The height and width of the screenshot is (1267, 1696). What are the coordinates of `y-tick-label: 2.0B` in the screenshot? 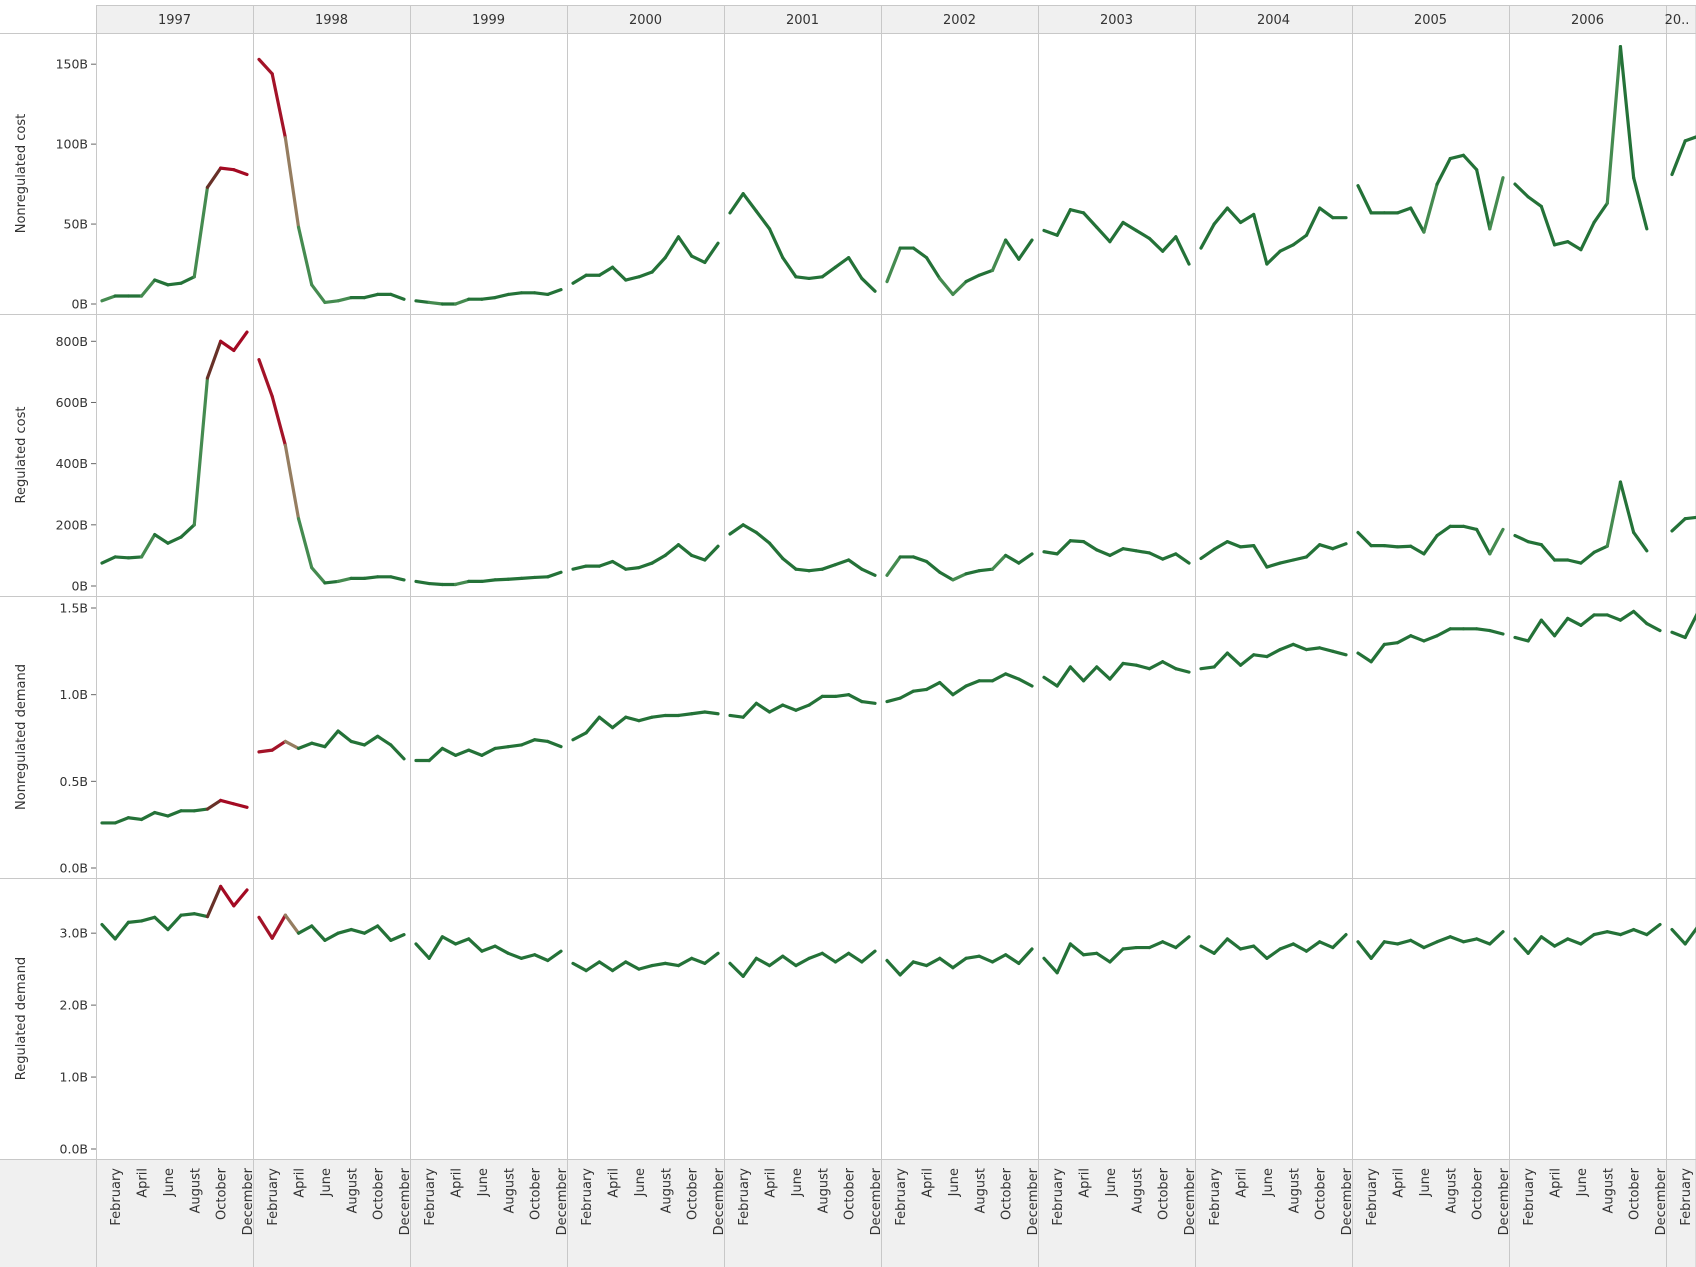 It's located at (74, 1005).